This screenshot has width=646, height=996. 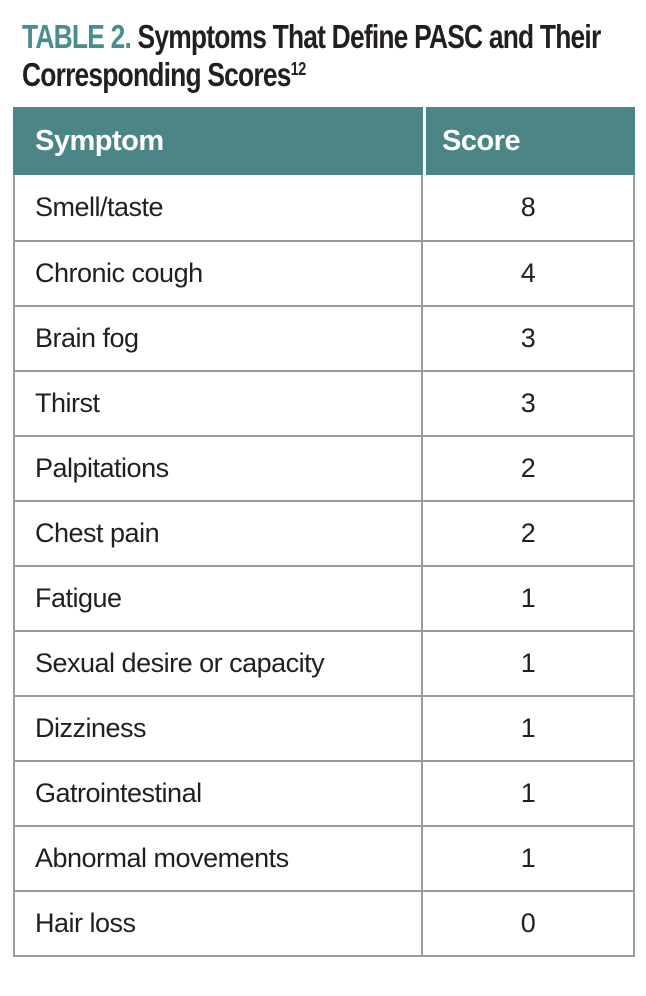 I want to click on table-row: Fatigue 1, so click(x=324, y=597).